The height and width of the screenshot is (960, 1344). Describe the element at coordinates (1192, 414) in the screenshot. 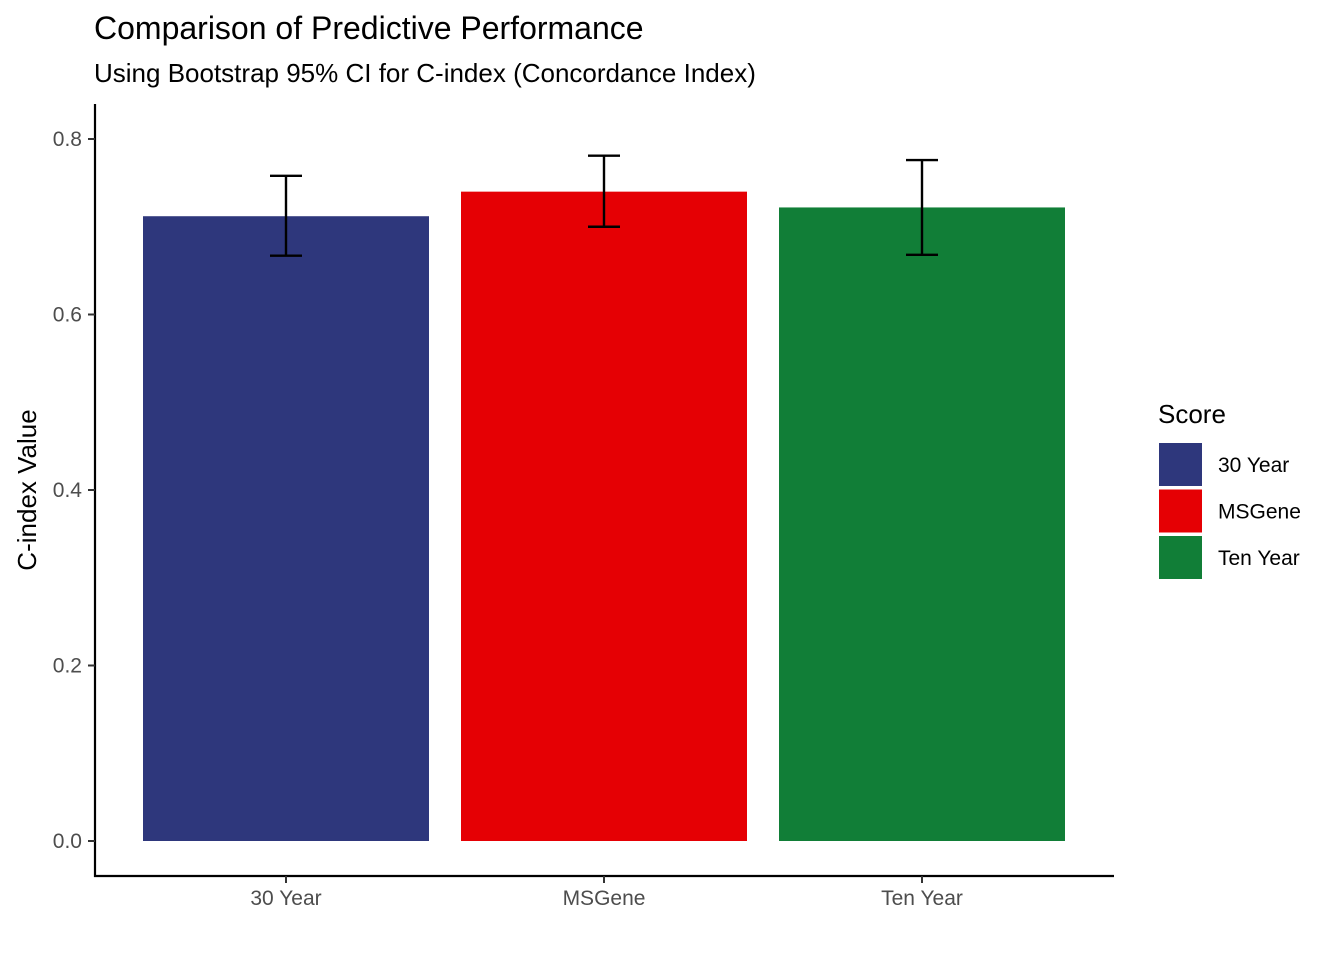

I see `legend-title: Score` at that location.